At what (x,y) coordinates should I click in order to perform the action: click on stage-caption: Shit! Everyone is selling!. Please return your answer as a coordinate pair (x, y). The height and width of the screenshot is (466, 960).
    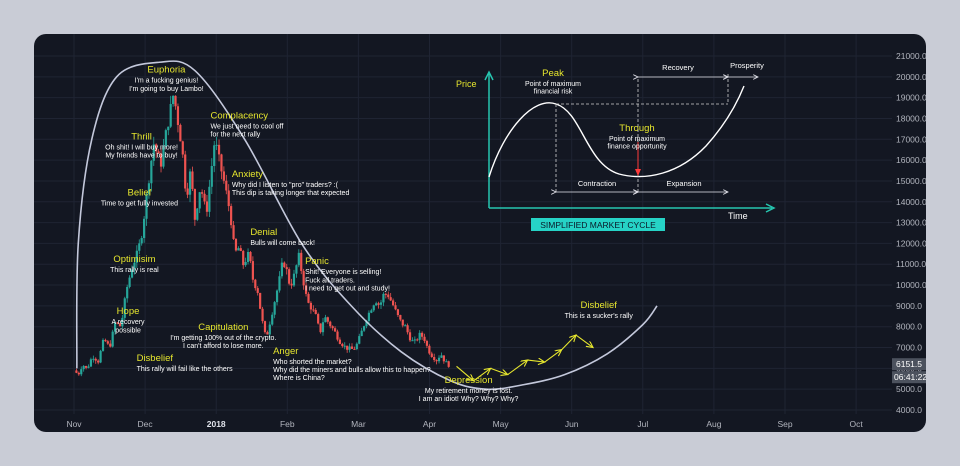
    Looking at the image, I should click on (343, 272).